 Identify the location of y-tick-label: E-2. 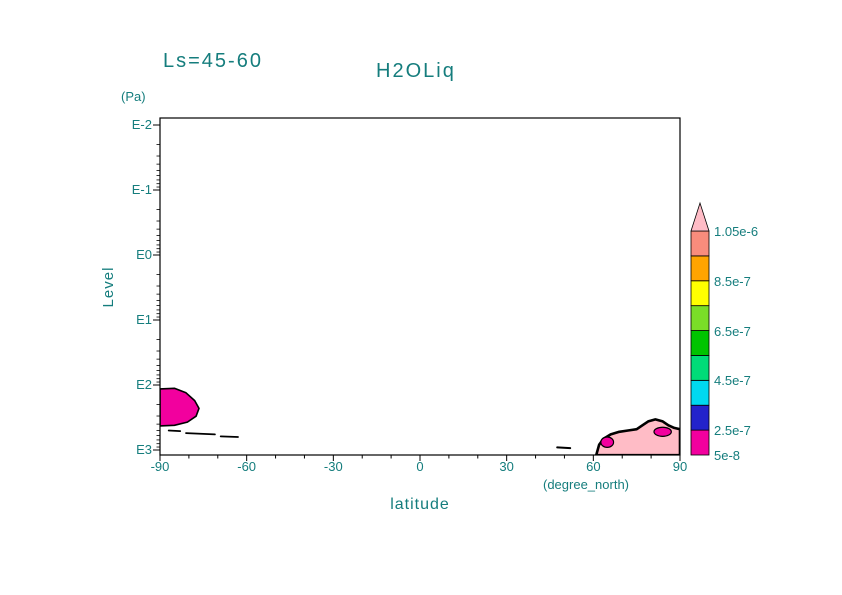
(141, 124).